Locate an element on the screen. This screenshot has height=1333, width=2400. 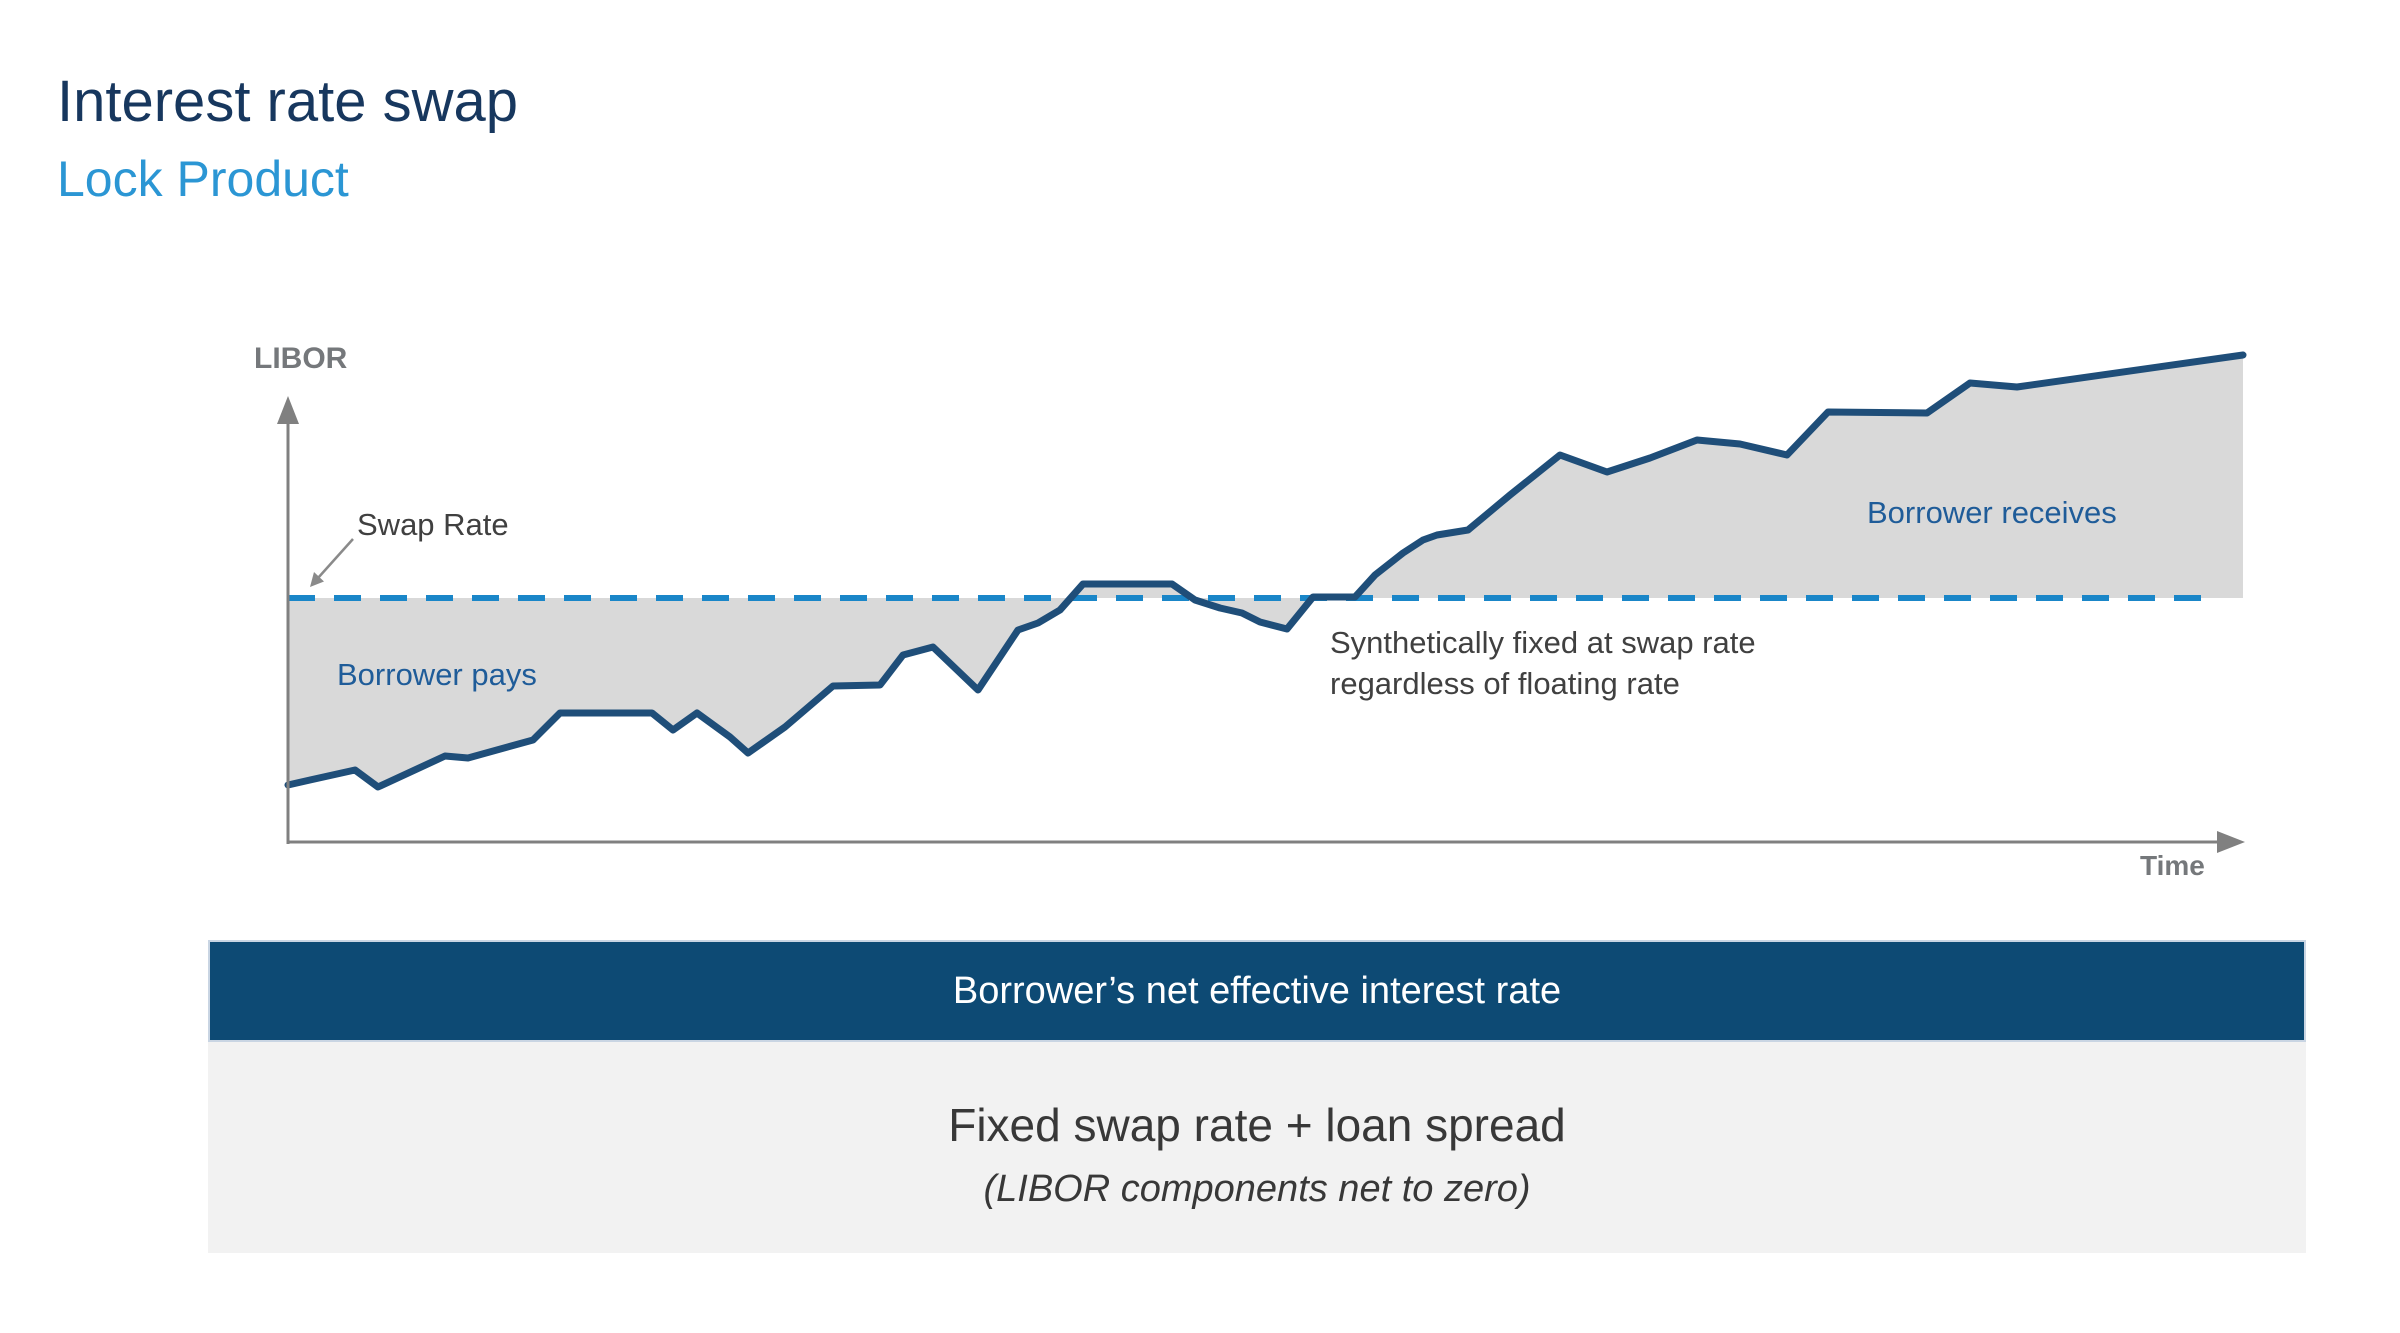
x-axis-label: Time is located at coordinates (2172, 865).